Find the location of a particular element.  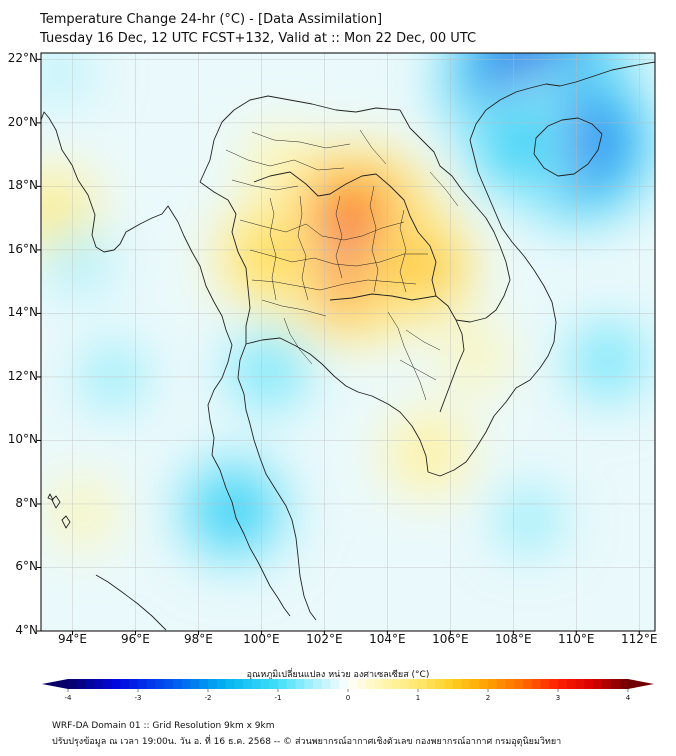

lat-tick-label: 12°N is located at coordinates (22, 375).